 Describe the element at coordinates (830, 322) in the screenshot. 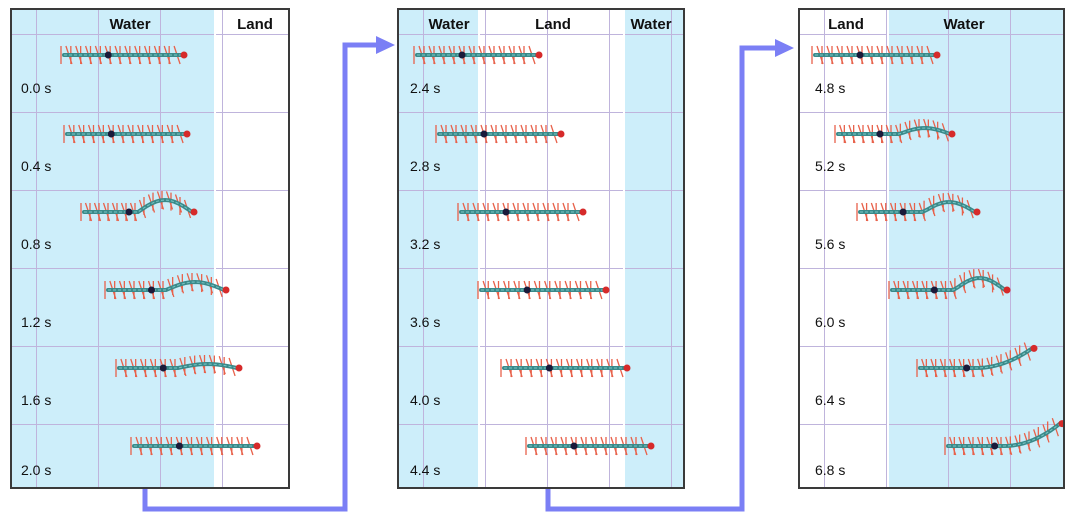

I see `time-label: 6.0 s` at that location.